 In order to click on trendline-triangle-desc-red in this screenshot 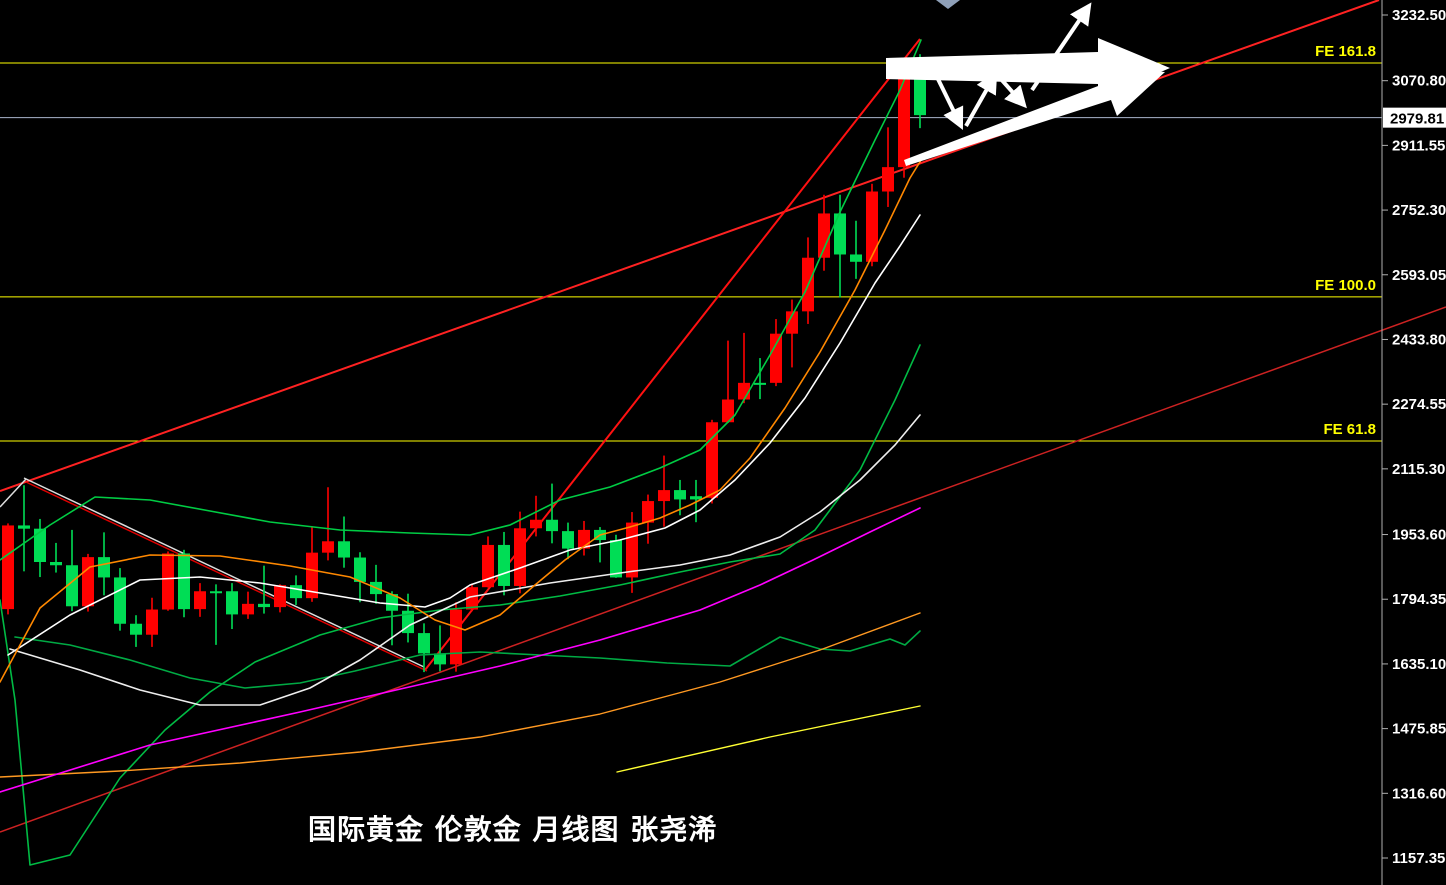, I will do `click(226, 576)`.